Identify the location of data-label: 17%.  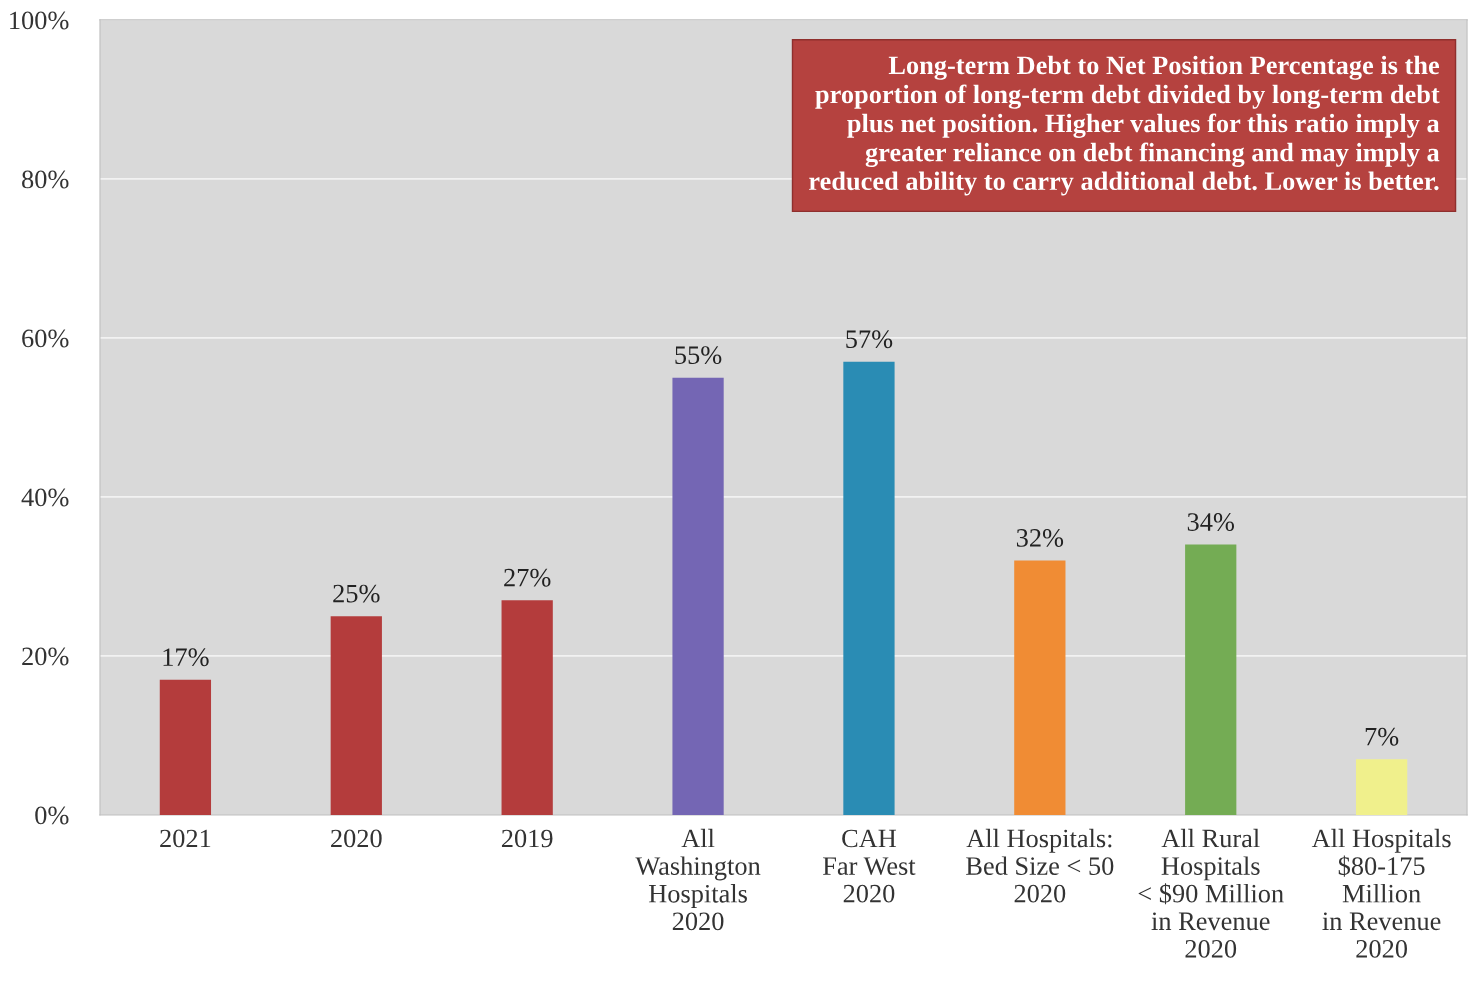
(186, 657).